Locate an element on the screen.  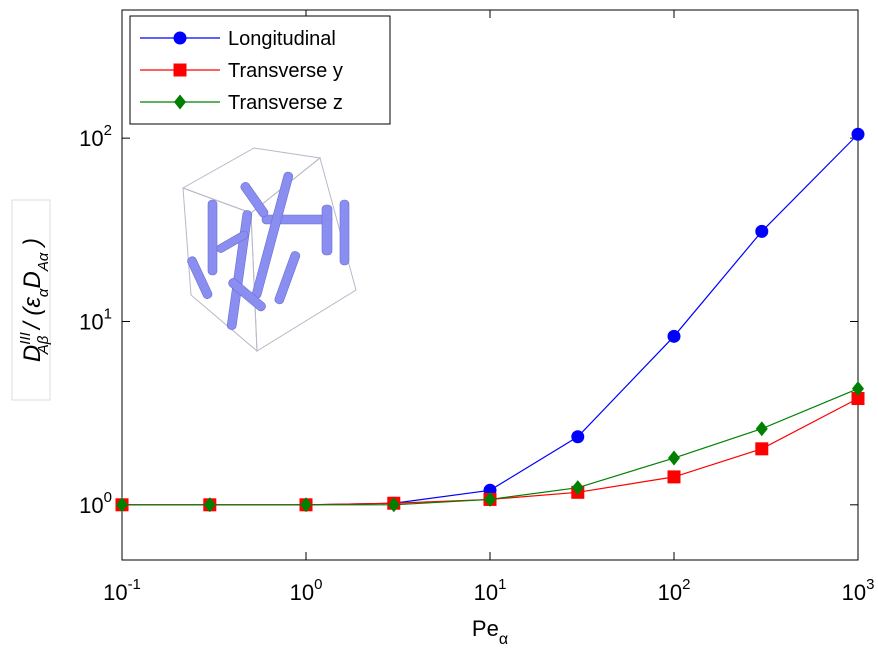
x-tick-exponent: -1 is located at coordinates (134, 584).